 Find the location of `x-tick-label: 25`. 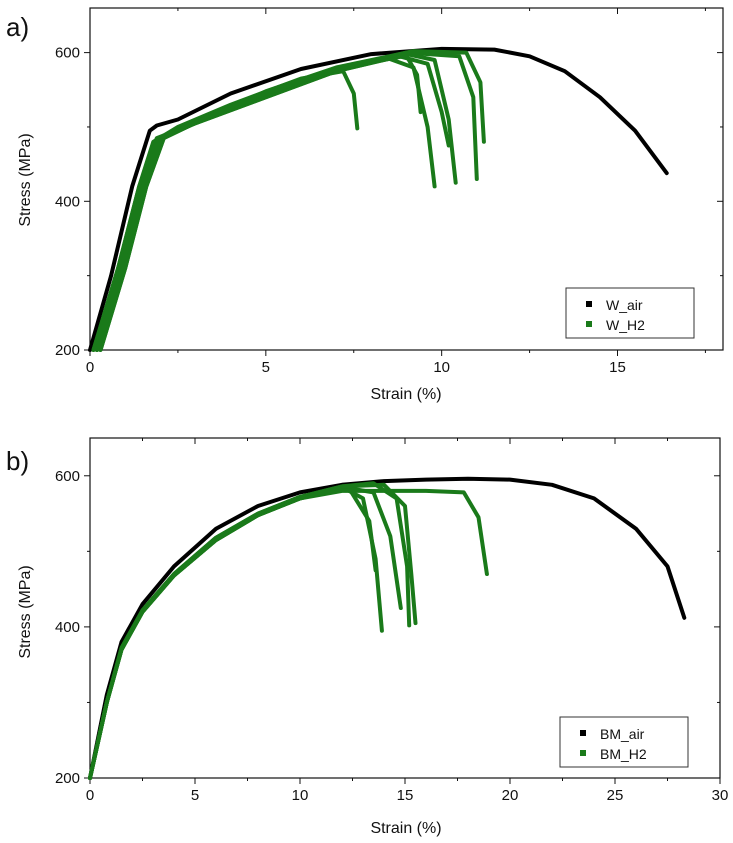

x-tick-label: 25 is located at coordinates (615, 795).